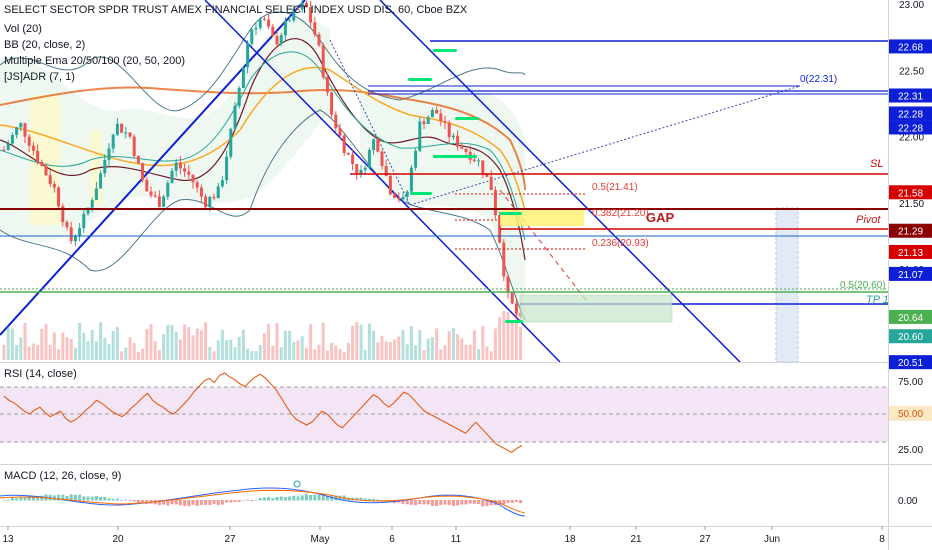 This screenshot has width=932, height=550. Describe the element at coordinates (444, 412) in the screenshot. I see `rsi-panel` at that location.